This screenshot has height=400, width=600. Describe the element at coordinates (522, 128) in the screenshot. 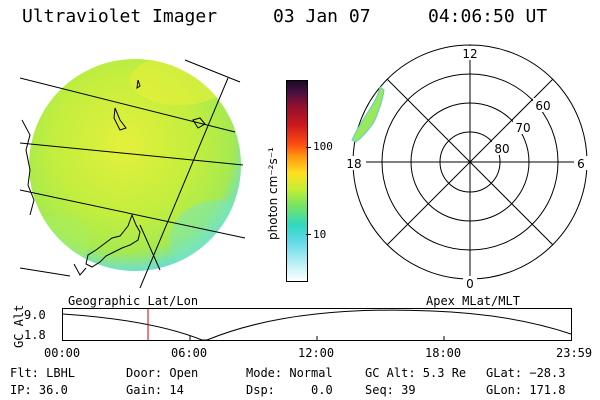

I see `mlat-label-70: 70` at that location.